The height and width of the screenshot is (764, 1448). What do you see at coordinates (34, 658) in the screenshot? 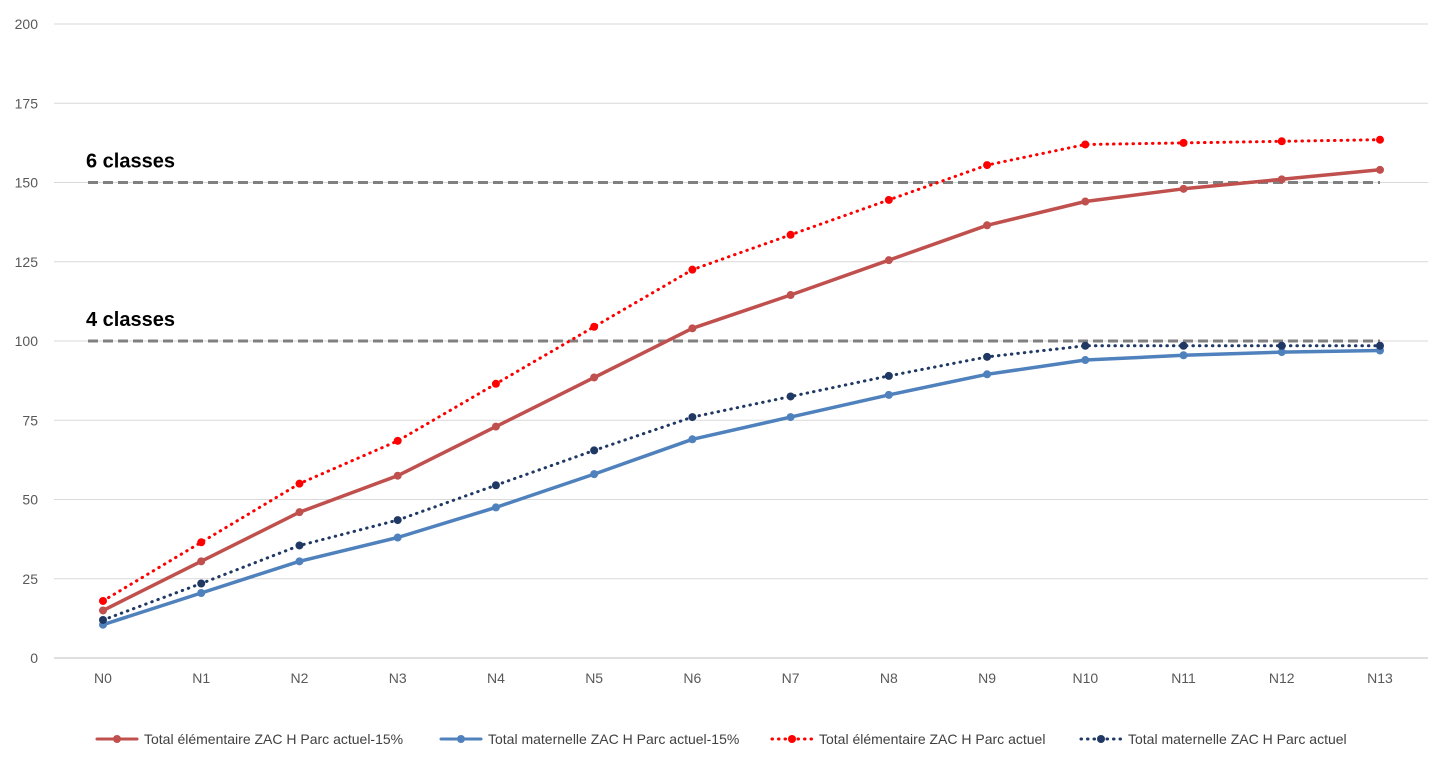
I see `y-tick-label: 0` at bounding box center [34, 658].